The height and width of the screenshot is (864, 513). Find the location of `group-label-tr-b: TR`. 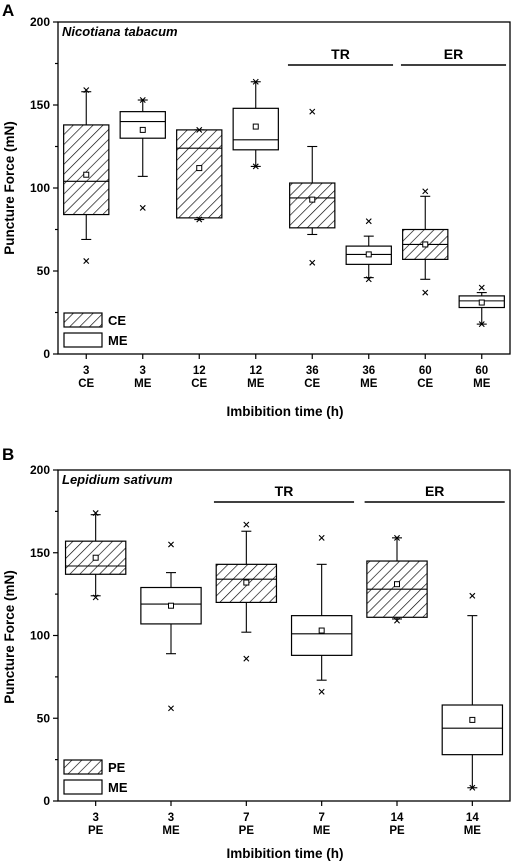

group-label-tr-b: TR is located at coordinates (284, 491).